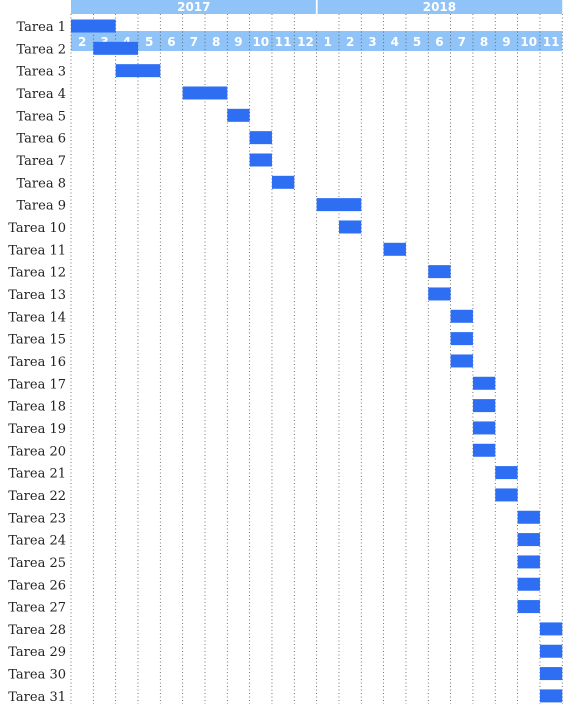 The width and height of the screenshot is (564, 704). I want to click on task-label: Tarea 25, so click(37, 563).